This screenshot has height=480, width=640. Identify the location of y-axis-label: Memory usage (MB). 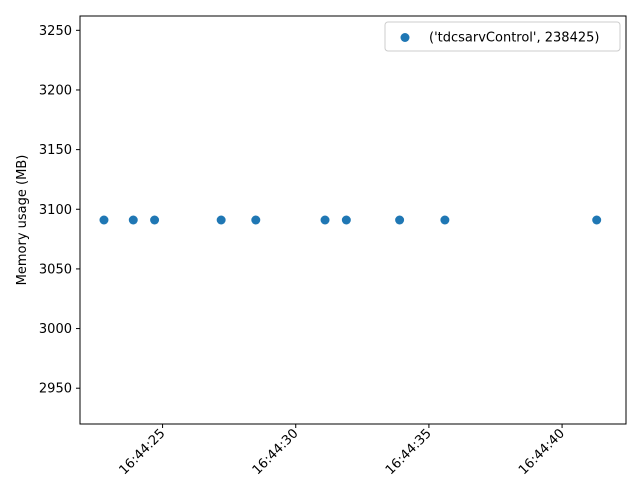
(22, 220).